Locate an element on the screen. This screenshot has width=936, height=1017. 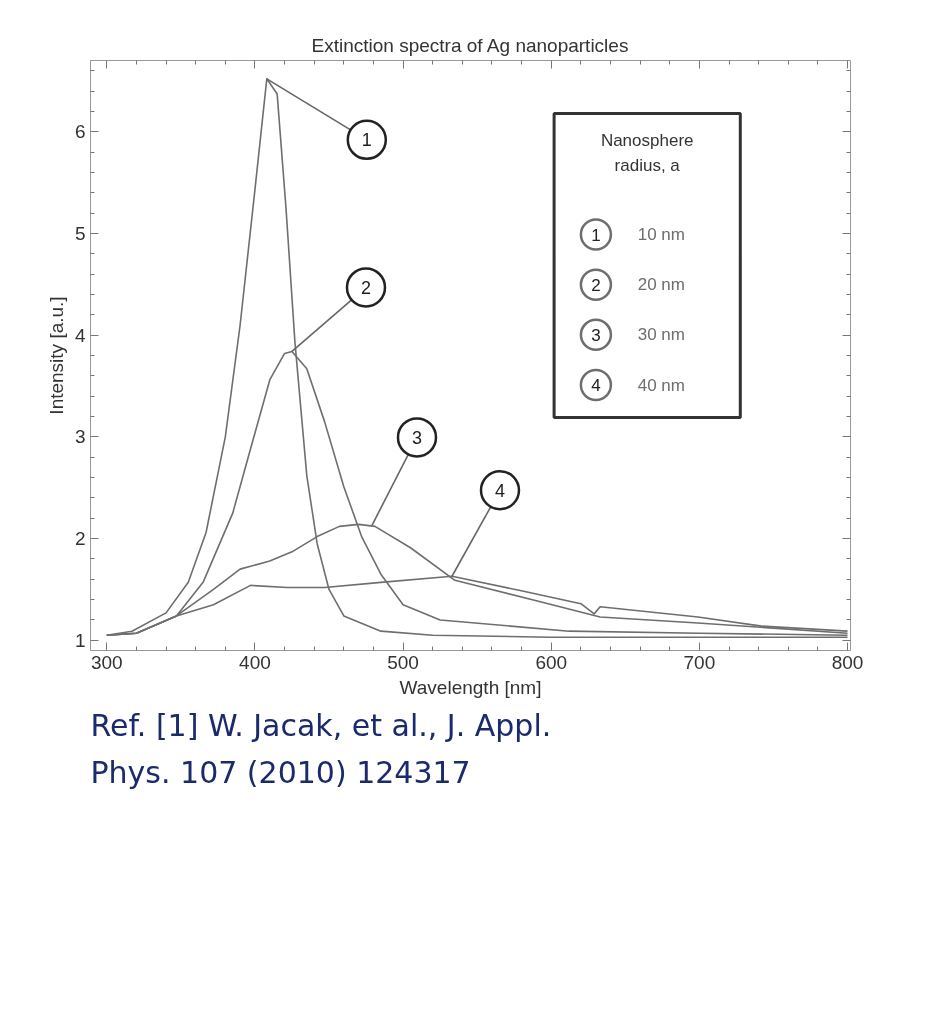
text: Phys. 107 (2010) 124317 is located at coordinates (280, 772).